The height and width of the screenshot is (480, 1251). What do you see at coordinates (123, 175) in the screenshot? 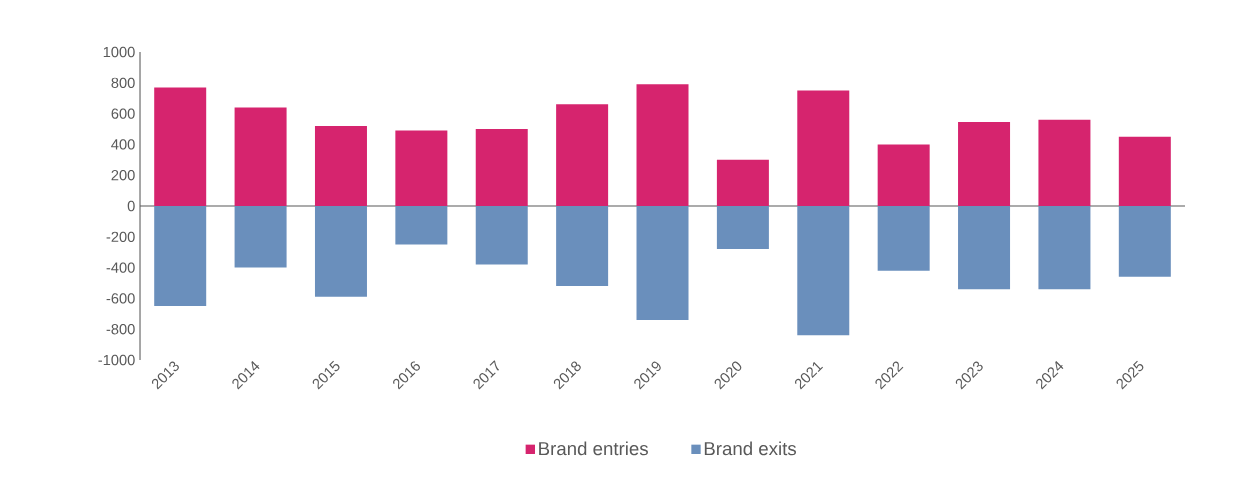
I see `y-tick-label: 200` at bounding box center [123, 175].